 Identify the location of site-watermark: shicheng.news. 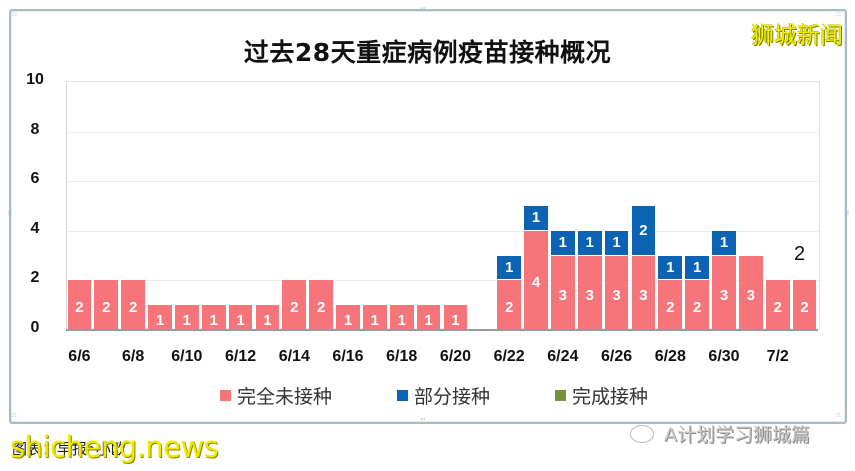
(114, 447).